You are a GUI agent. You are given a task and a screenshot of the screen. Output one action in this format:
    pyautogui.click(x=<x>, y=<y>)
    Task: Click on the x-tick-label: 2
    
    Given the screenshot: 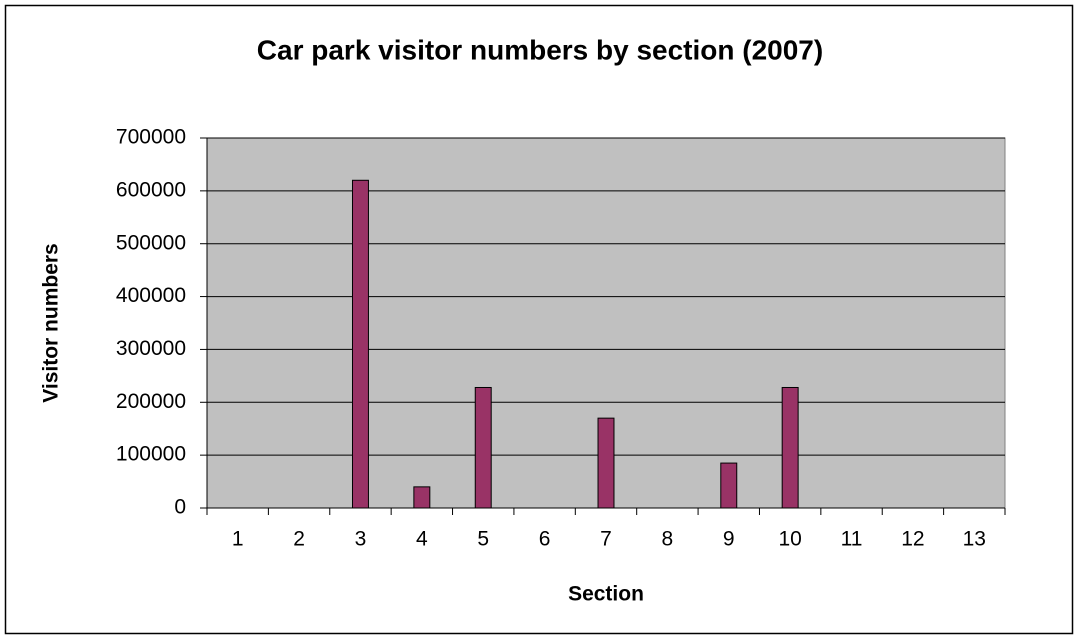 What is the action you would take?
    pyautogui.click(x=299, y=539)
    